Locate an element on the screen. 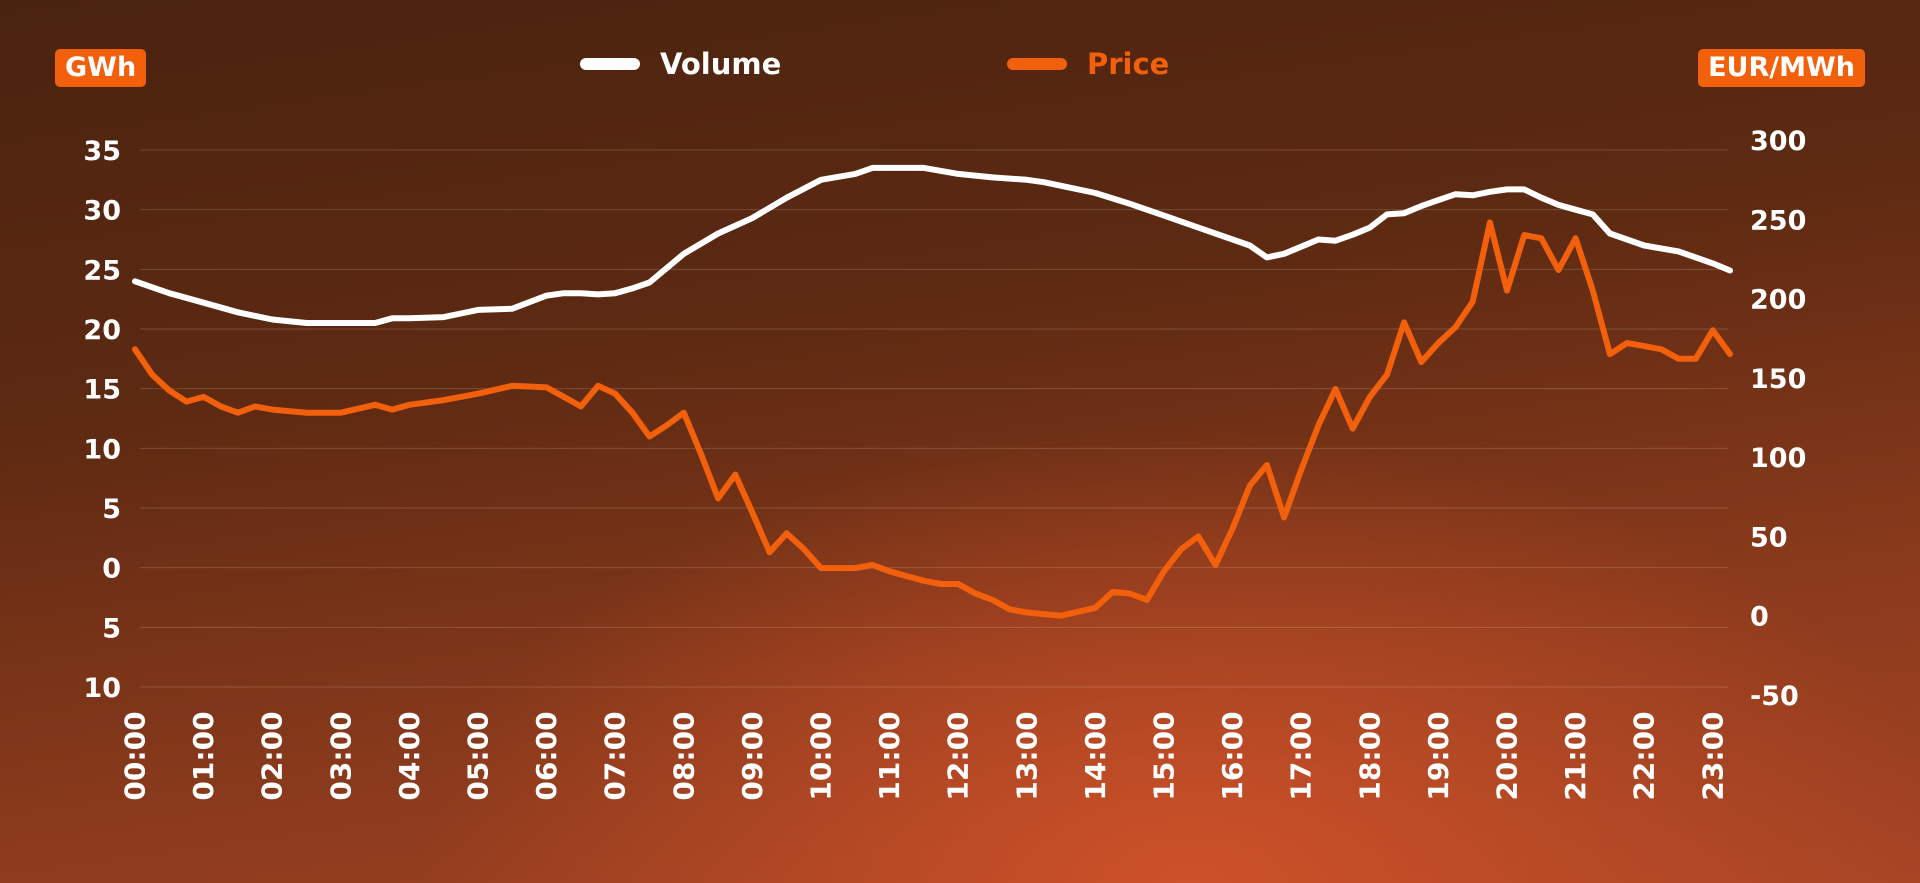  right-y-tick-label: 300 is located at coordinates (1778, 141).